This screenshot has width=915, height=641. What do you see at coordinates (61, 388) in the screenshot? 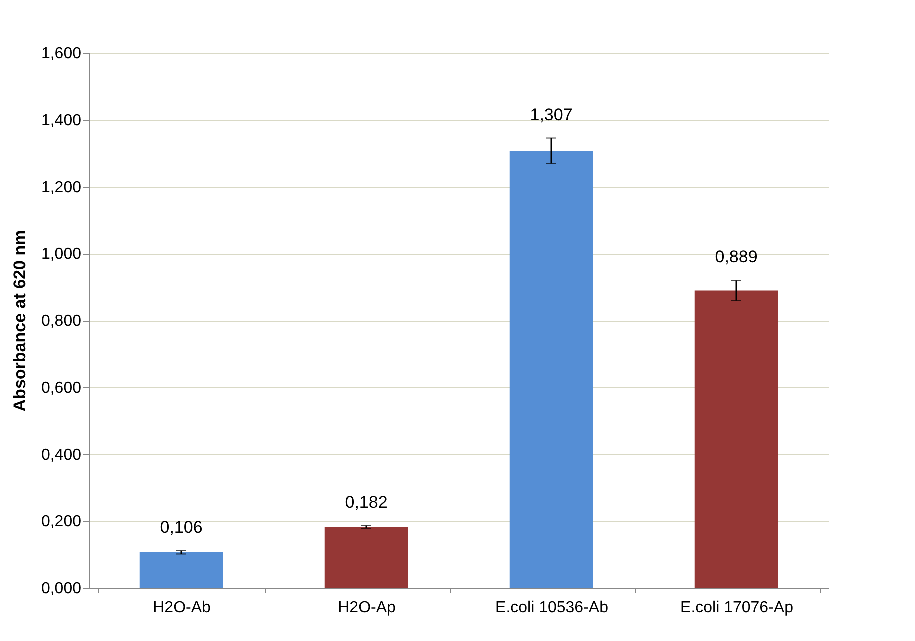
I see `y-tick-label: 0,600` at bounding box center [61, 388].